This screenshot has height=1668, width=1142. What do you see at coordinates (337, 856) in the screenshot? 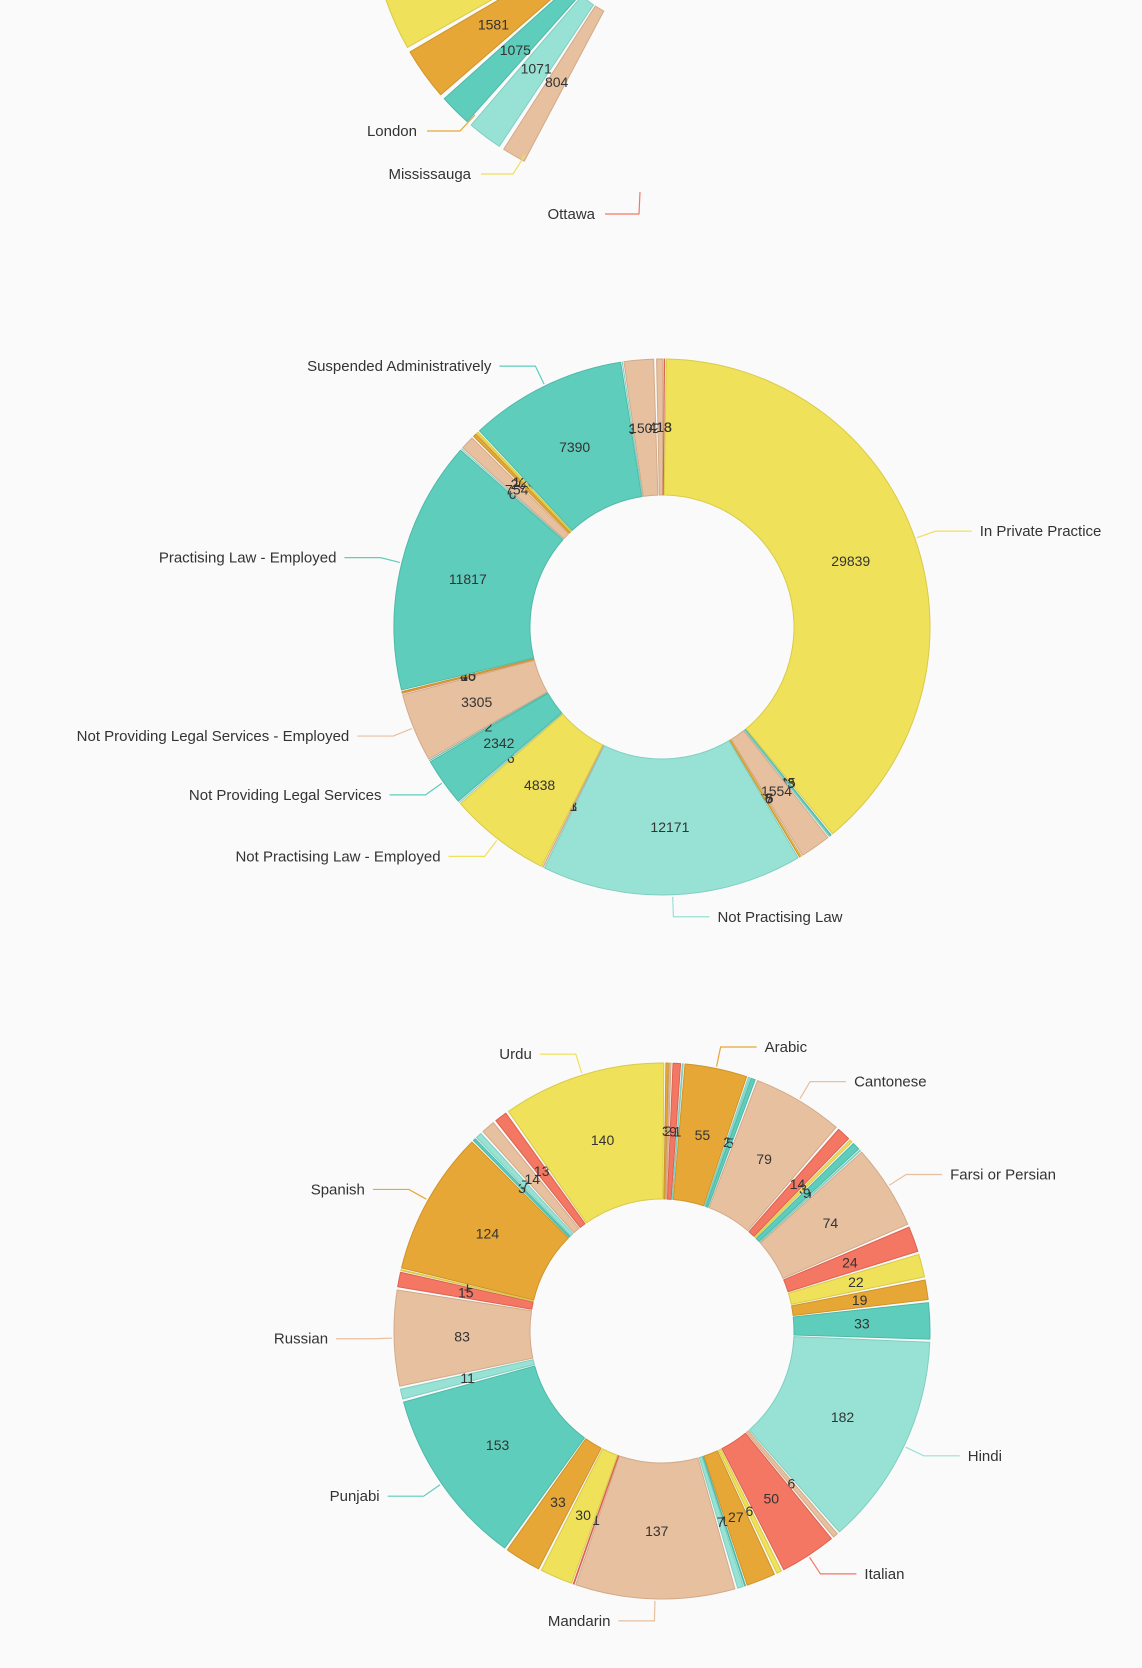
I see `category-label-not-practising-law-employed: Not Practising Law - Employed` at bounding box center [337, 856].